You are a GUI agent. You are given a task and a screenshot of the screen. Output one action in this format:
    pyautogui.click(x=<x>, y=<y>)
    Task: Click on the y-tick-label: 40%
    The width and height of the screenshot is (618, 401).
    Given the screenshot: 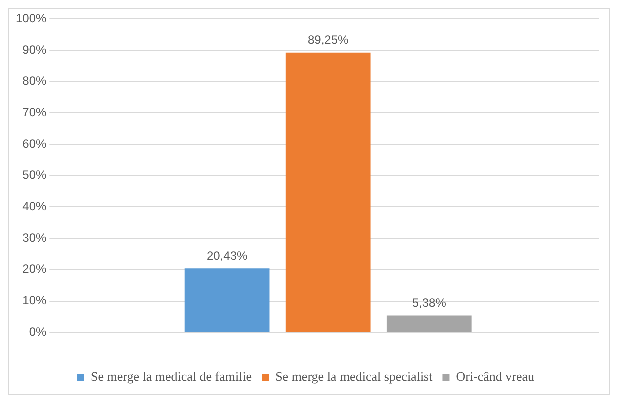 What is the action you would take?
    pyautogui.click(x=35, y=207)
    